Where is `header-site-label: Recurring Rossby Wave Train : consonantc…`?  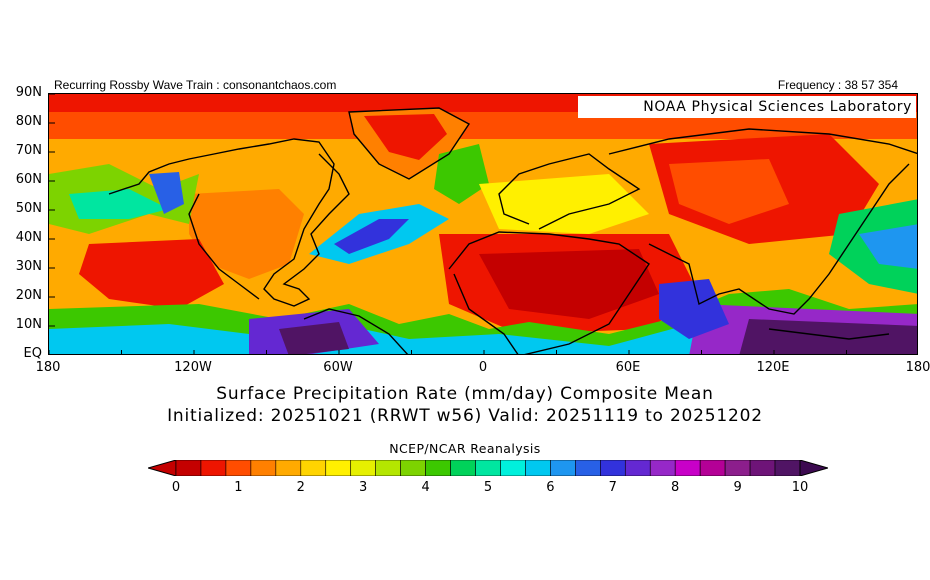 header-site-label: Recurring Rossby Wave Train : consonantc… is located at coordinates (195, 85).